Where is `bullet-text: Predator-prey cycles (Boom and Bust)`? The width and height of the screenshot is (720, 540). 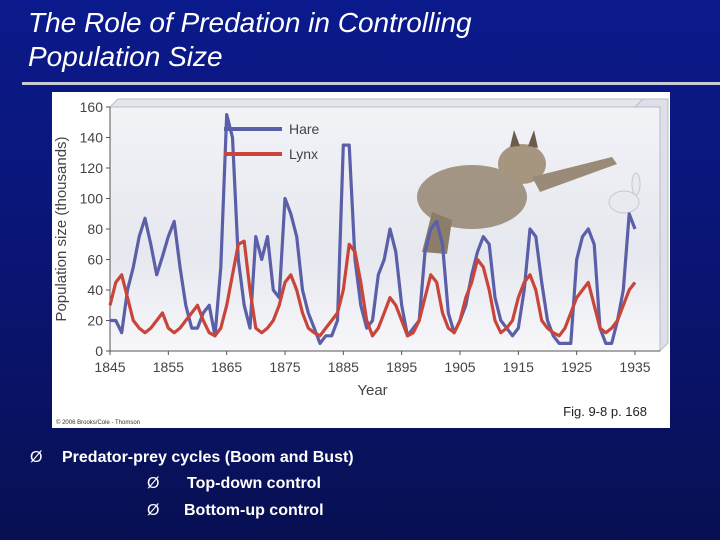 bullet-text: Predator-prey cycles (Boom and Bust) is located at coordinates (208, 457).